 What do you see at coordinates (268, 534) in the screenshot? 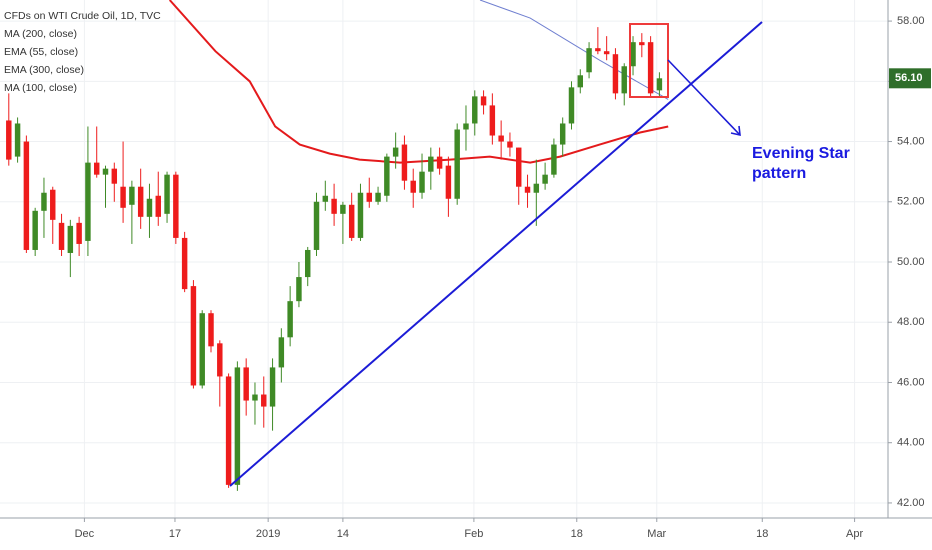
I see `x-tick-label: 2019` at bounding box center [268, 534].